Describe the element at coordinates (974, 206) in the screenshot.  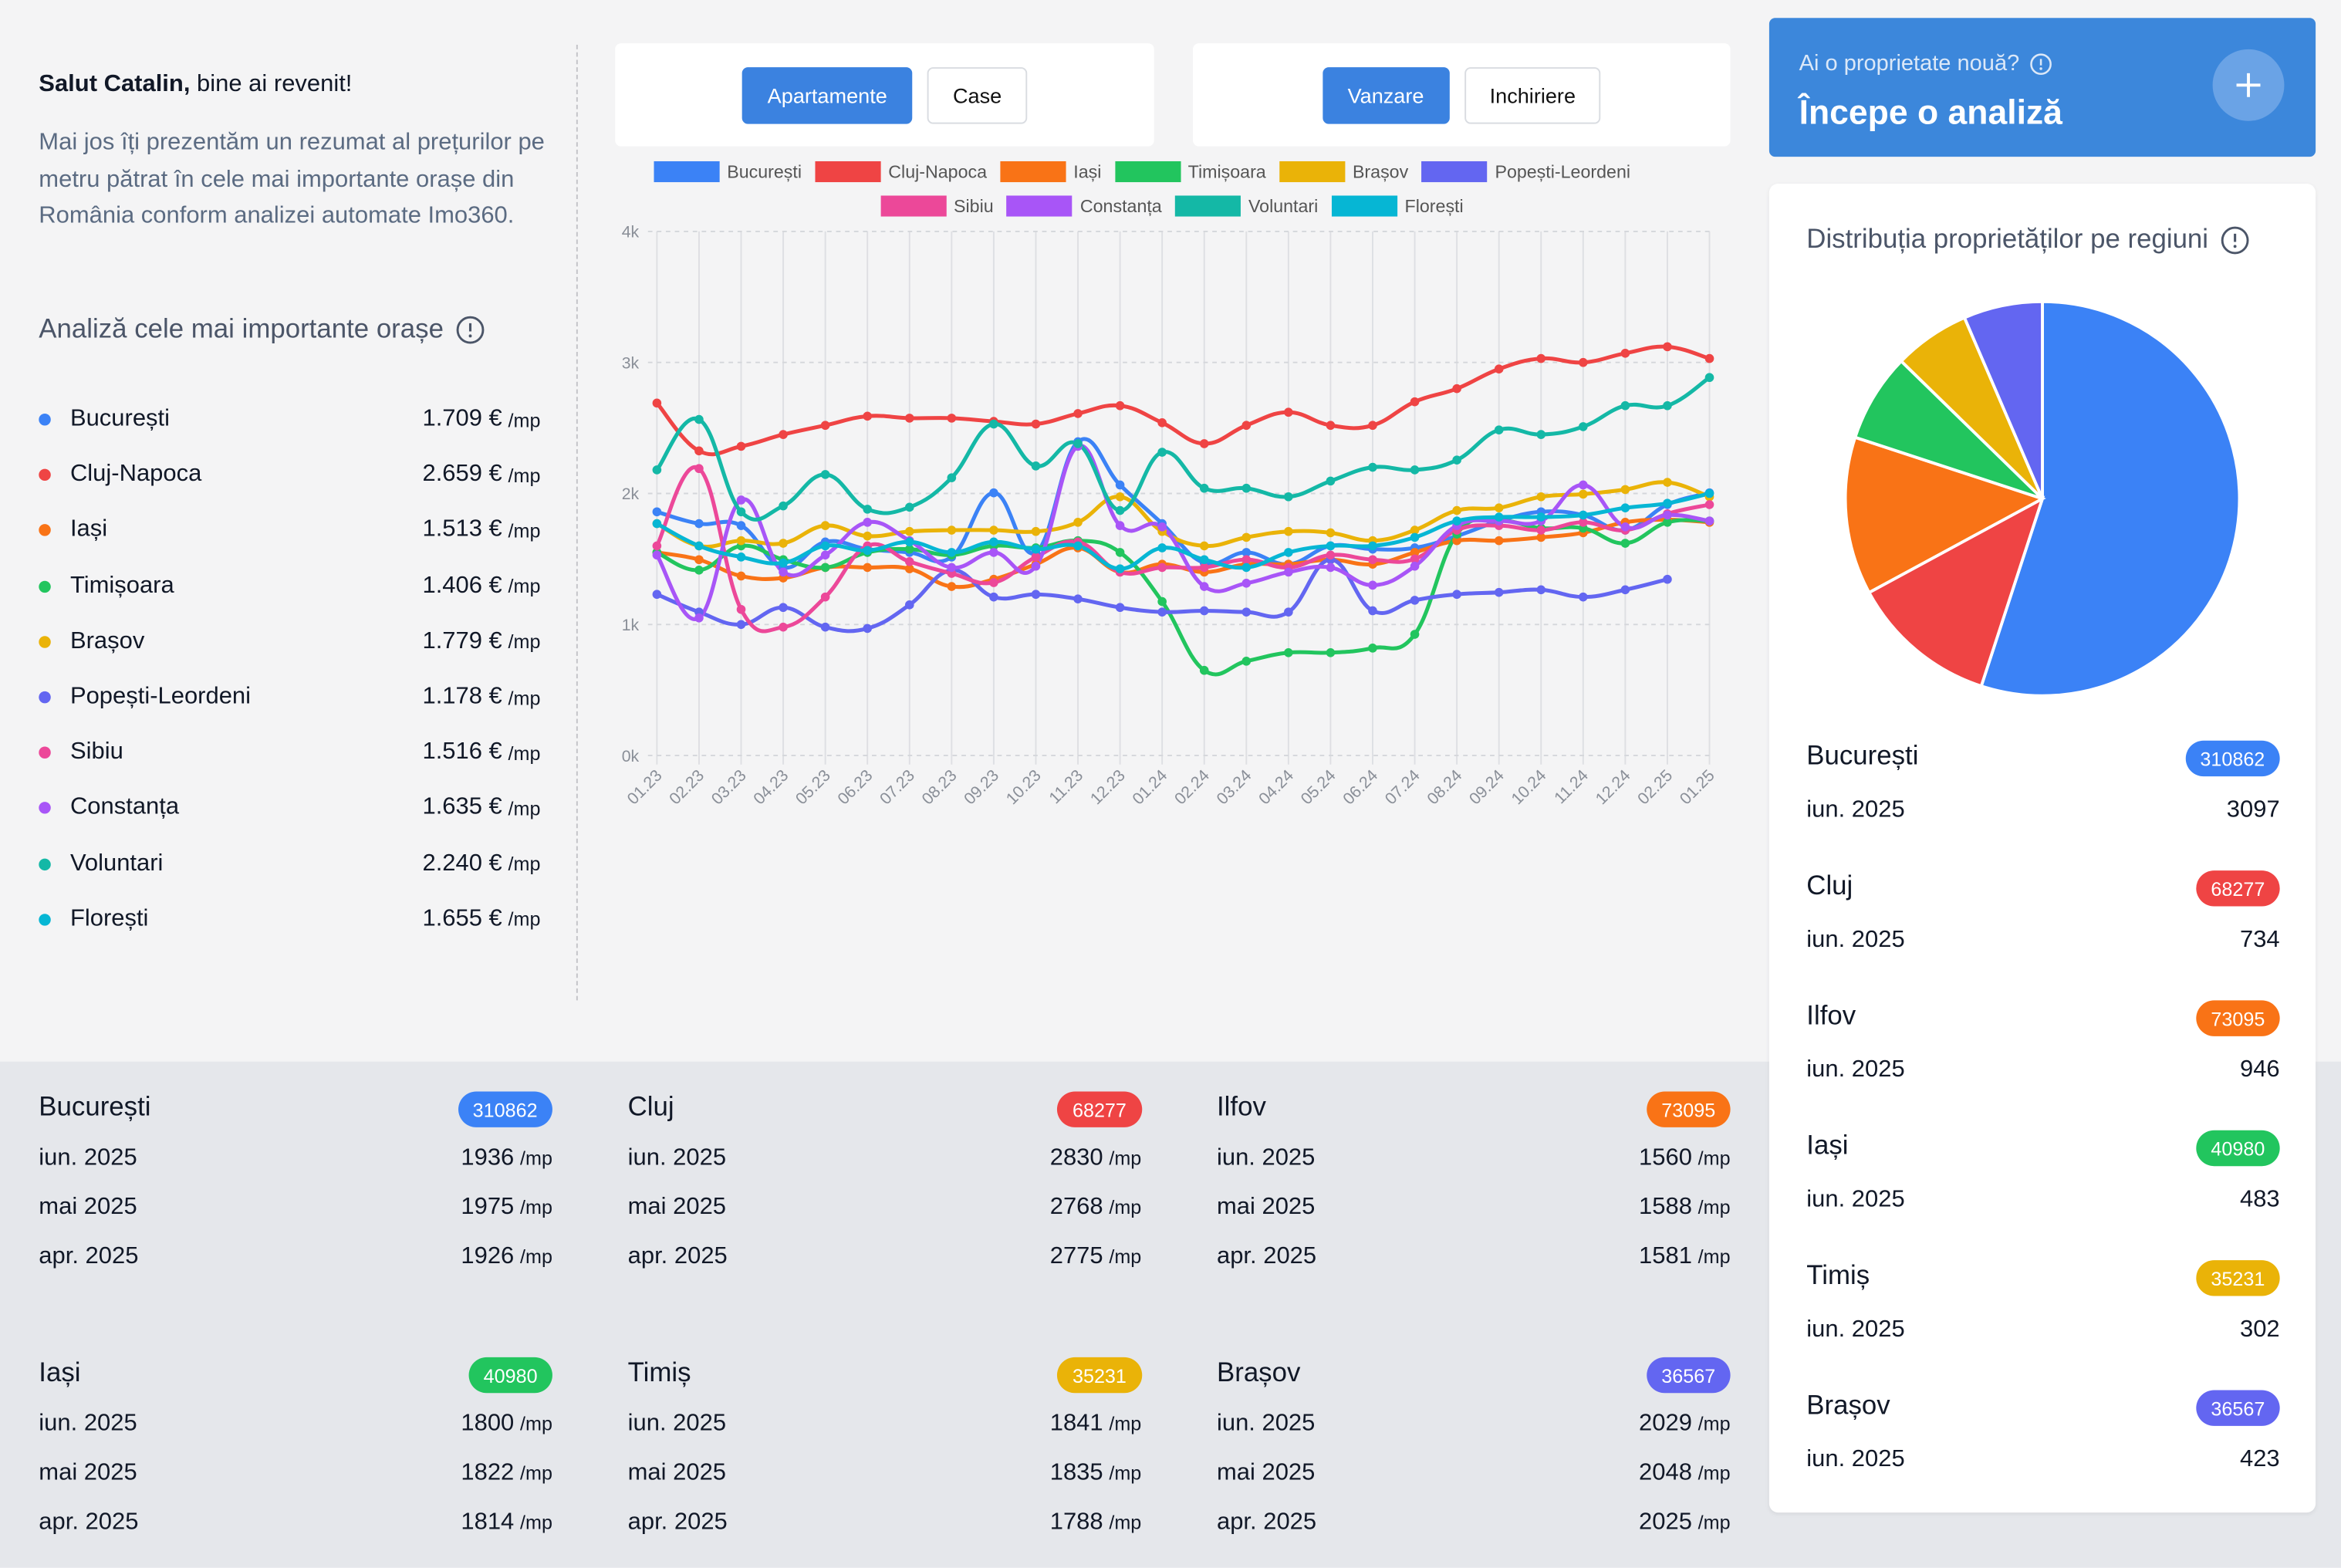
I see `legend-label: Sibiu` at that location.